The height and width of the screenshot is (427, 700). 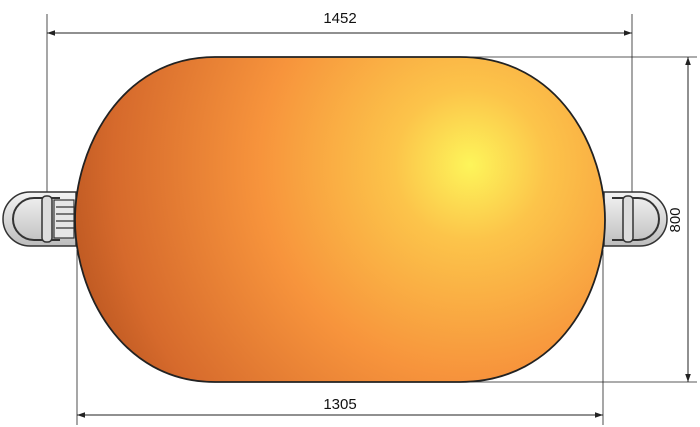 I want to click on handle-bolts, so click(x=64, y=219).